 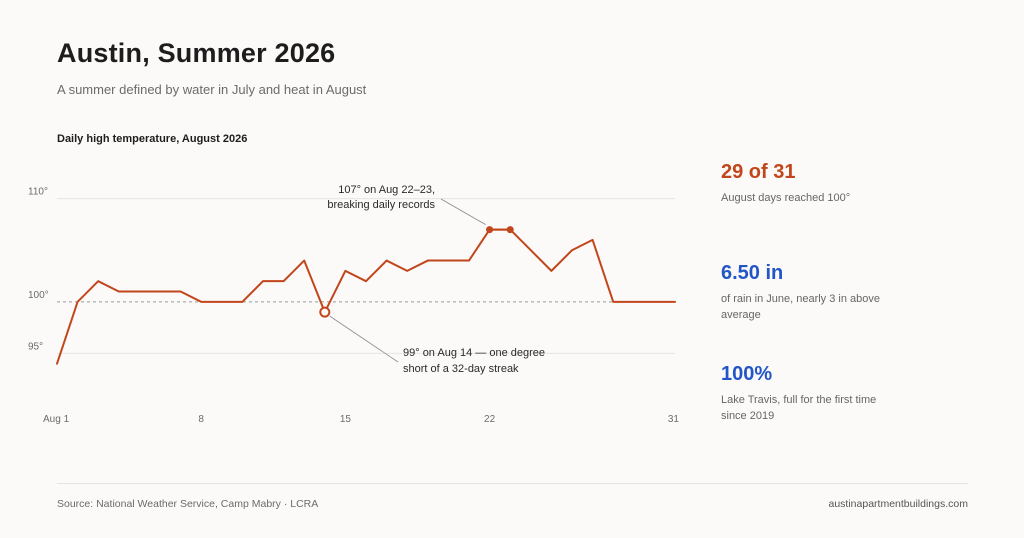 I want to click on footer-divider, so click(x=512, y=483).